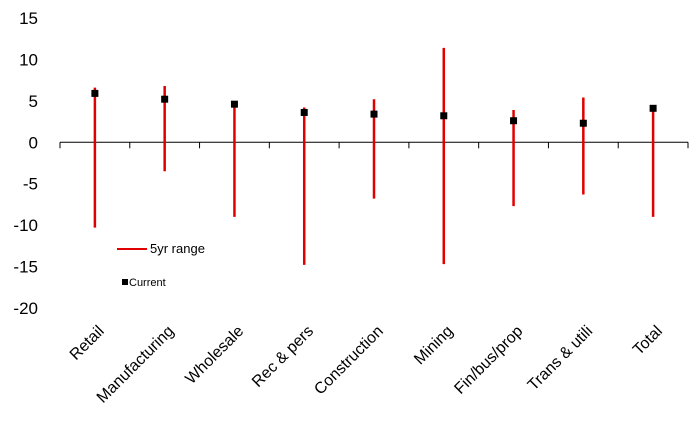 The width and height of the screenshot is (698, 426). What do you see at coordinates (349, 361) in the screenshot?
I see `category-label: Construction` at bounding box center [349, 361].